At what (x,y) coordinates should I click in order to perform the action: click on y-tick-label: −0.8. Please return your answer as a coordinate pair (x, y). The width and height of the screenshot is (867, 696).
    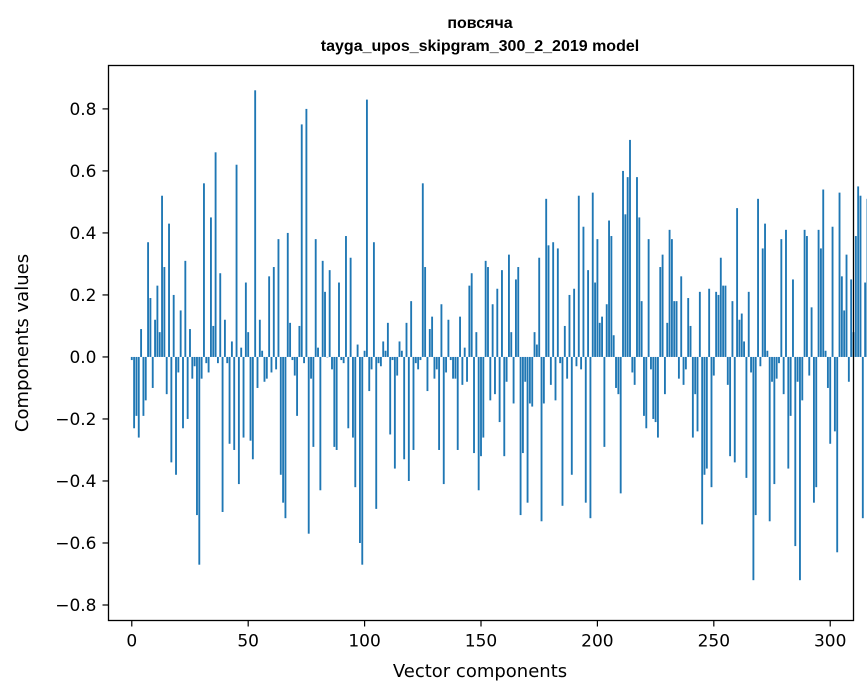
    Looking at the image, I should click on (75, 606).